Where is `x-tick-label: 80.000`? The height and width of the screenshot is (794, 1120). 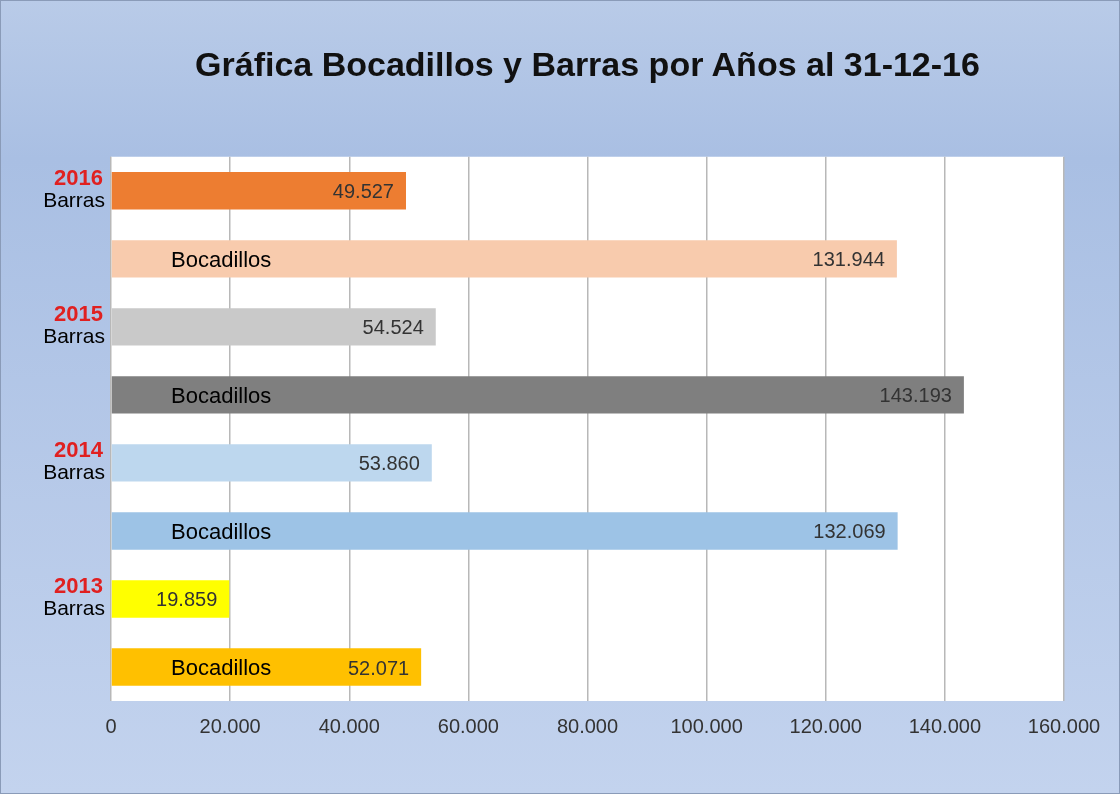 x-tick-label: 80.000 is located at coordinates (587, 725).